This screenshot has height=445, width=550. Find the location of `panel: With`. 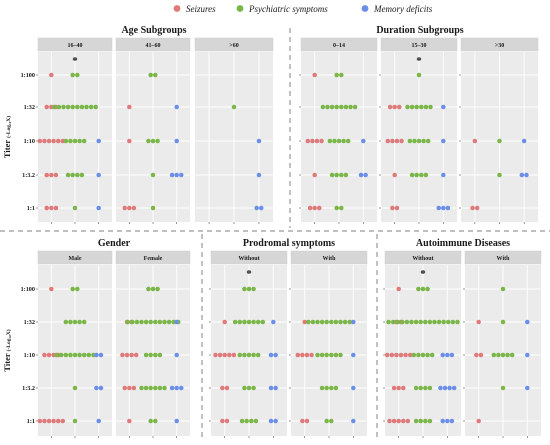

panel: With is located at coordinates (502, 344).